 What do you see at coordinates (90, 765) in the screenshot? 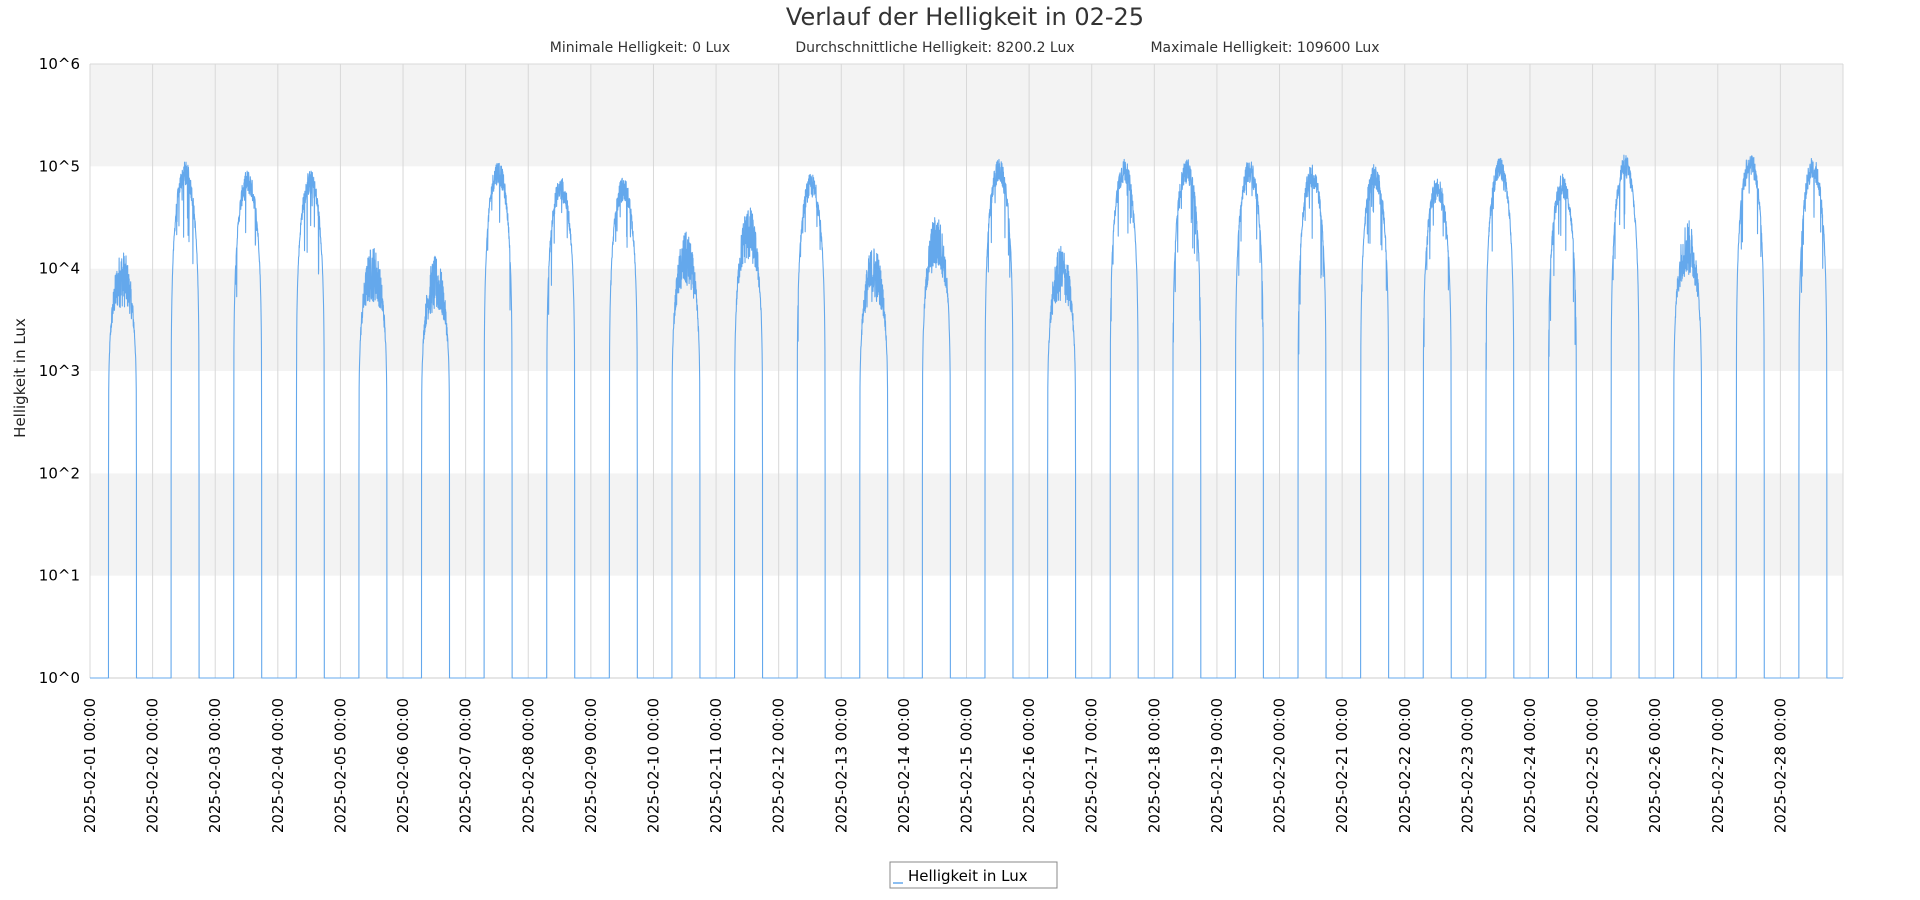
I see `x-tick-label: 2025-02-01 00:00` at bounding box center [90, 765].